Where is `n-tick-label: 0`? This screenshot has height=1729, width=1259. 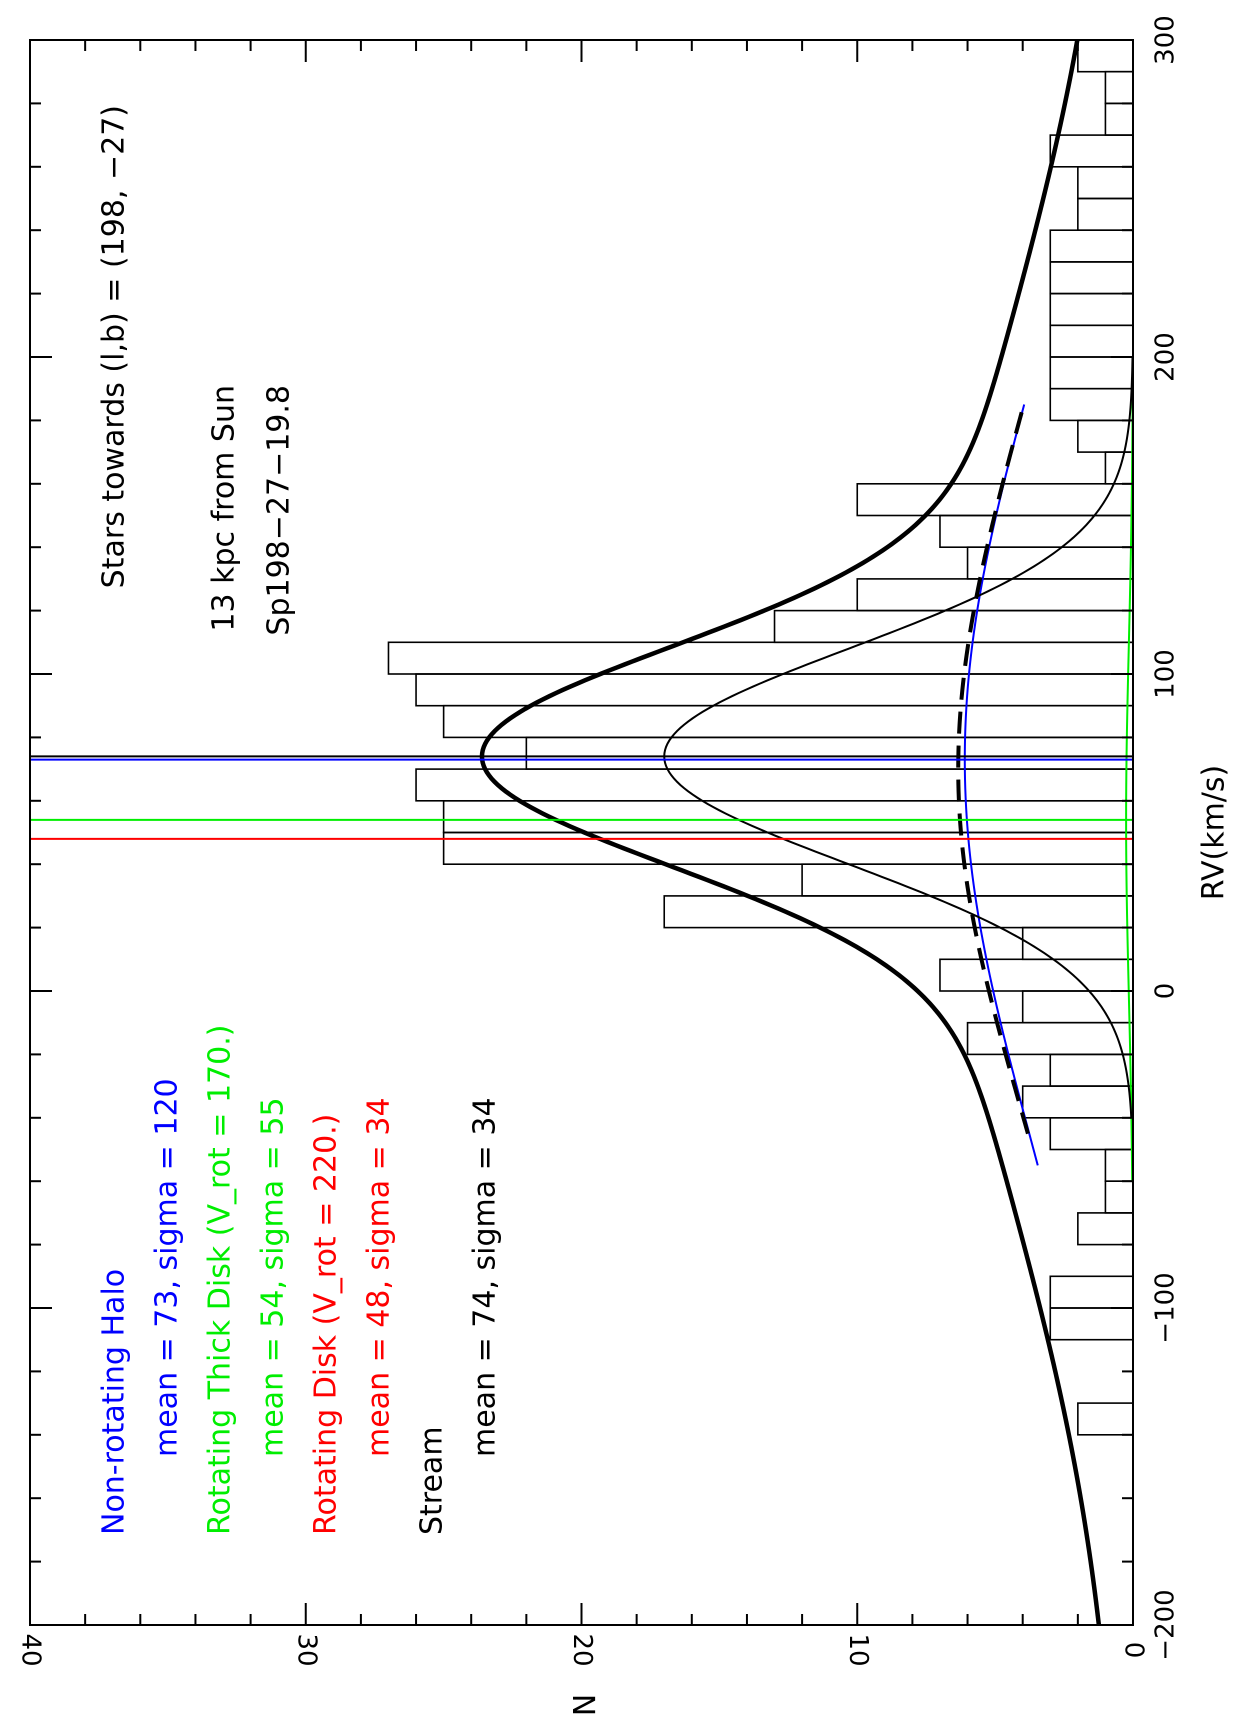 n-tick-label: 0 is located at coordinates (1134, 1650).